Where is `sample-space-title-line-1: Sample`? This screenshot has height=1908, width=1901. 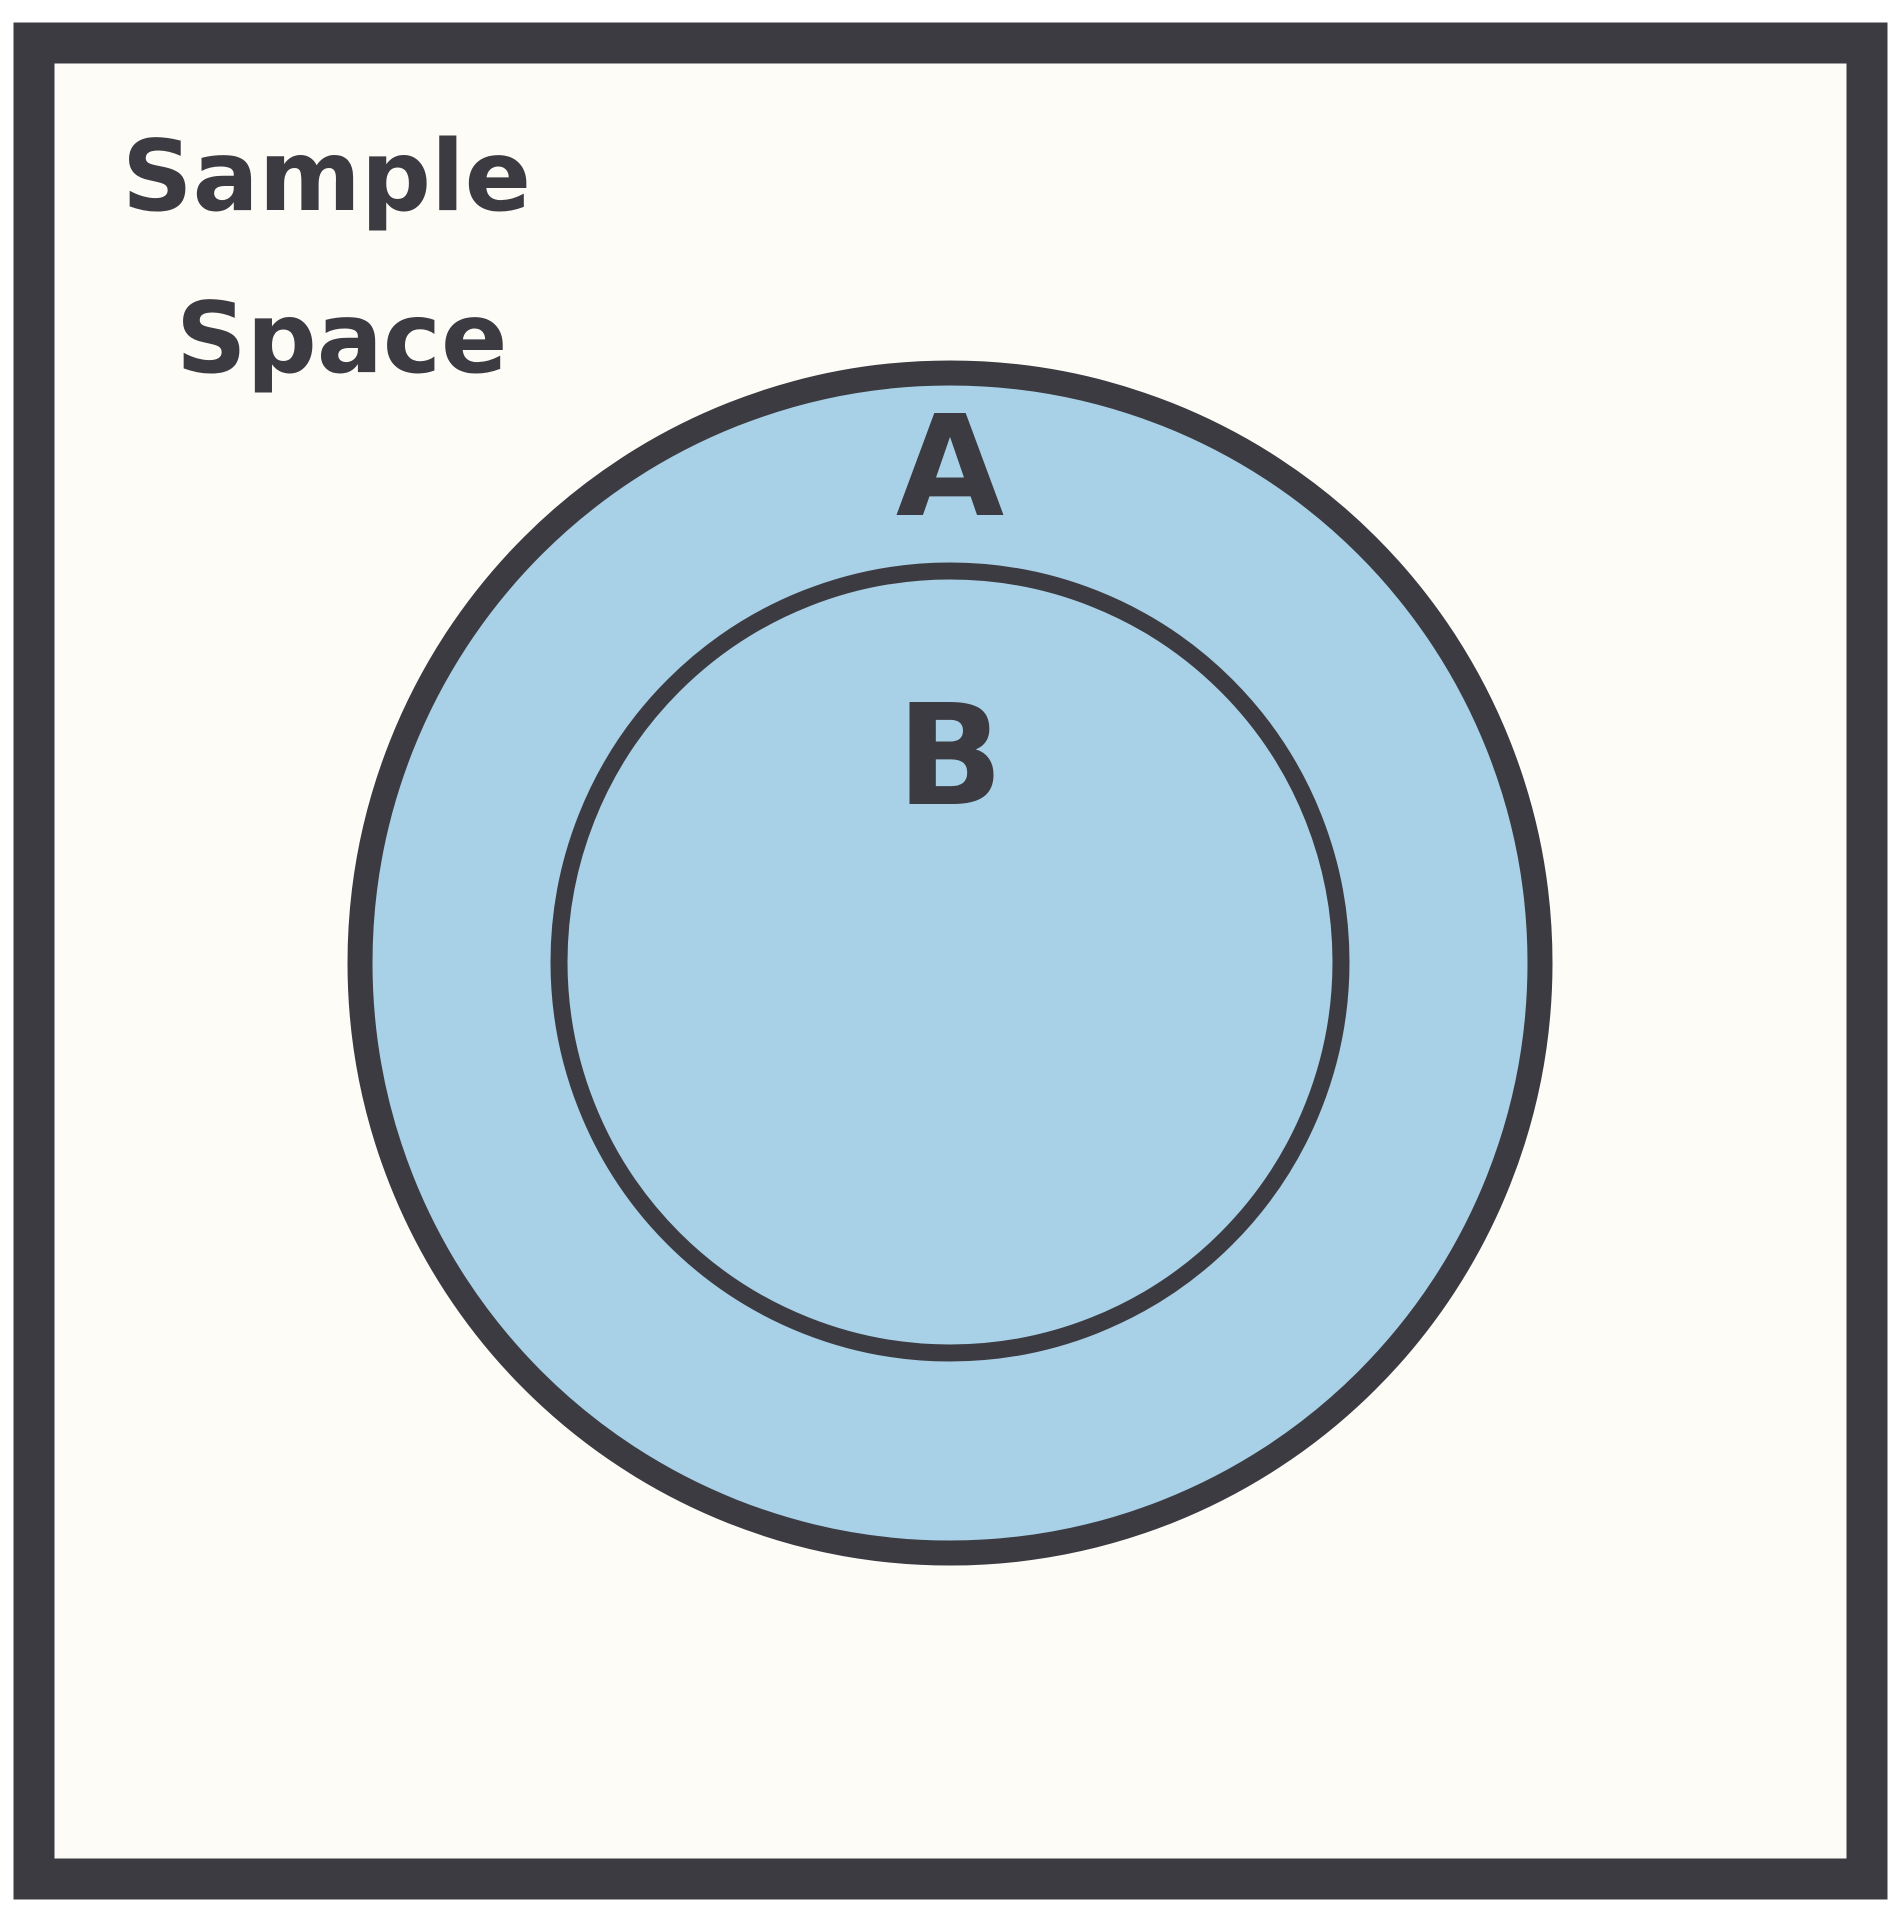
sample-space-title-line-1: Sample is located at coordinates (326, 177).